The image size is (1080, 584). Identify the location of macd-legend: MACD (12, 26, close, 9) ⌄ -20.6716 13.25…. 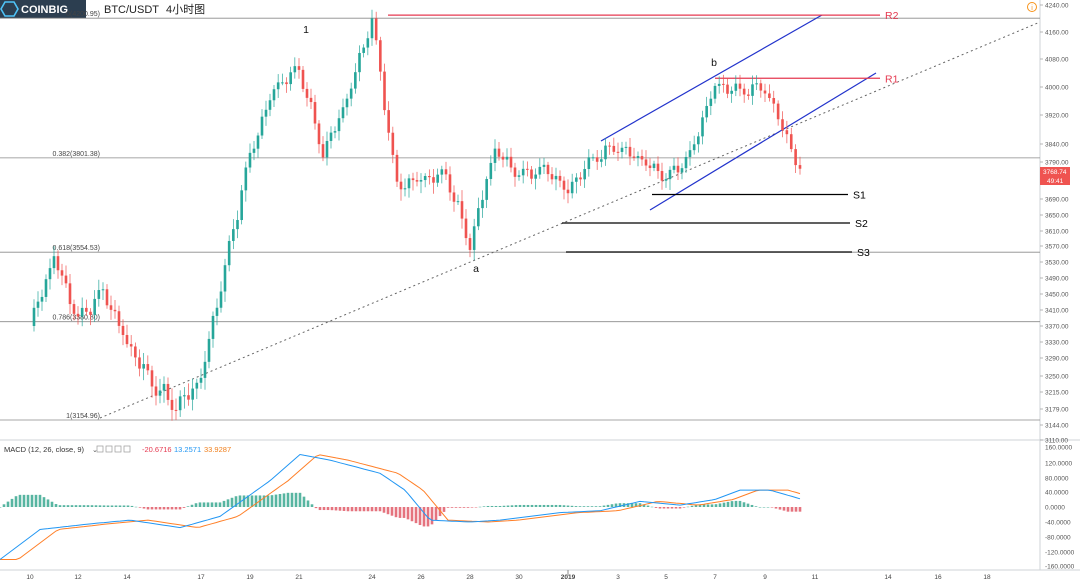
(117, 449).